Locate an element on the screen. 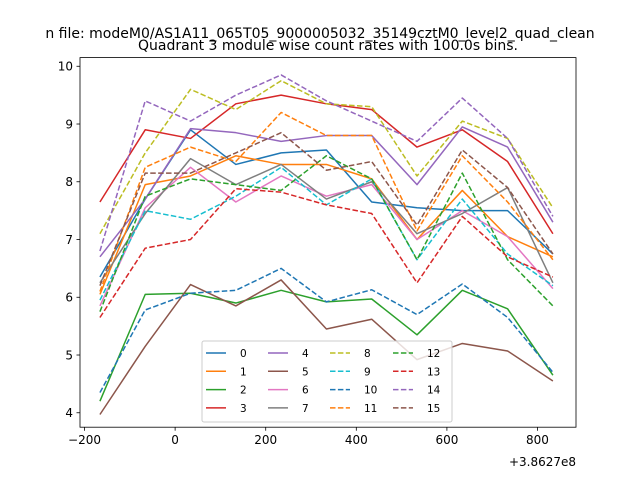  legend-label-11: 11 is located at coordinates (370, 409).